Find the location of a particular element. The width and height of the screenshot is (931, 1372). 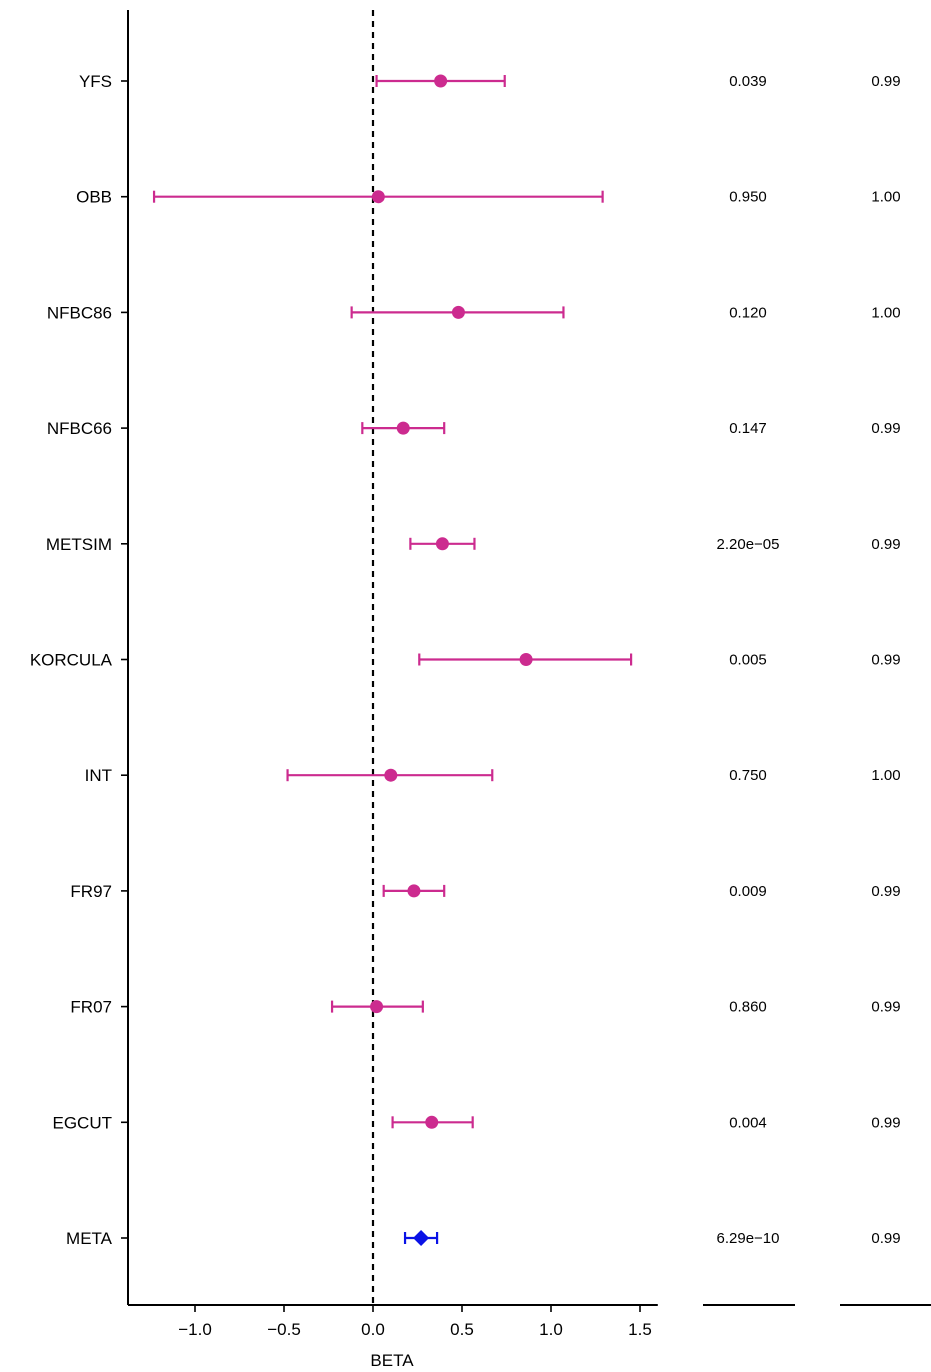

study-label: FR97 is located at coordinates (91, 891).